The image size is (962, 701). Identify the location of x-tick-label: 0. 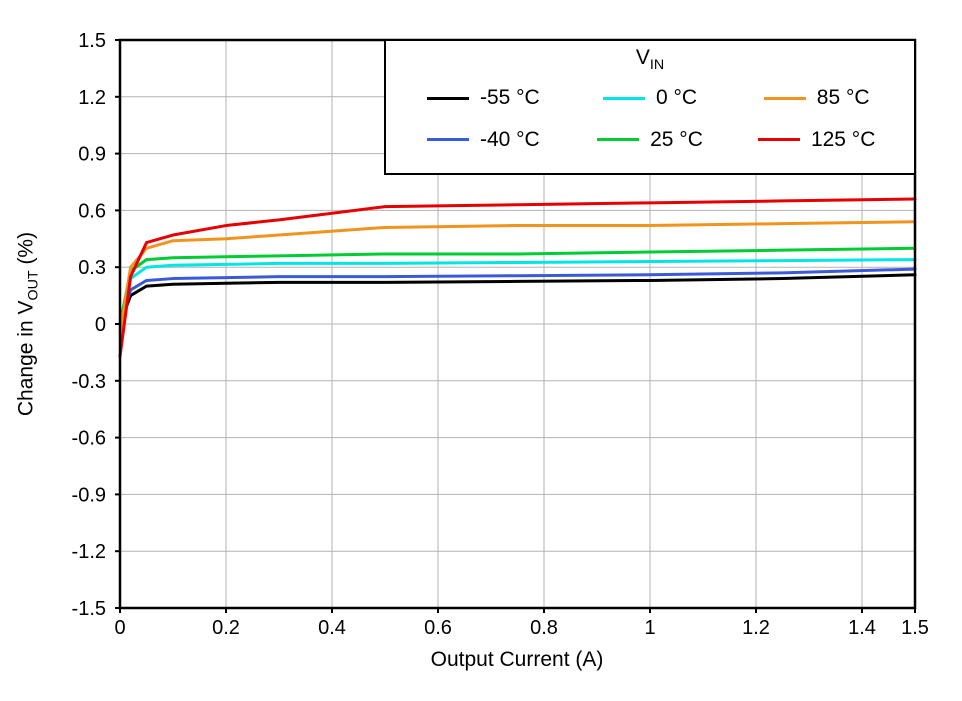
(119, 628).